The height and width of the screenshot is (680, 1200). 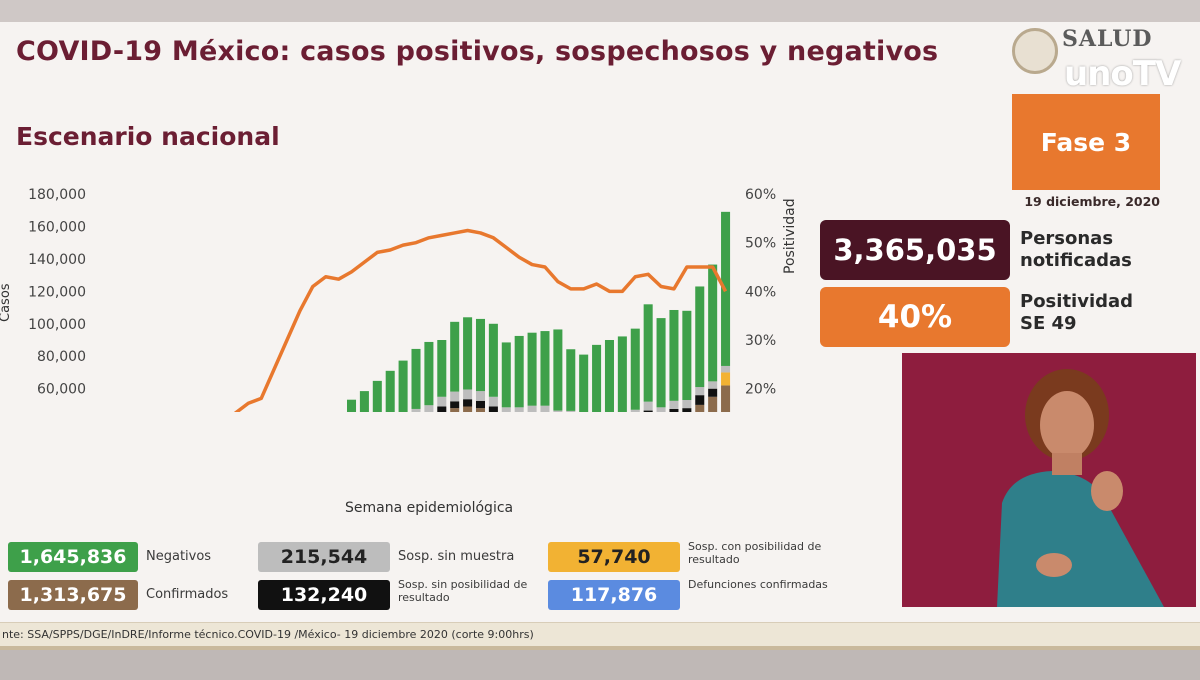 I want to click on legend-value-3: 57,740, so click(x=614, y=557).